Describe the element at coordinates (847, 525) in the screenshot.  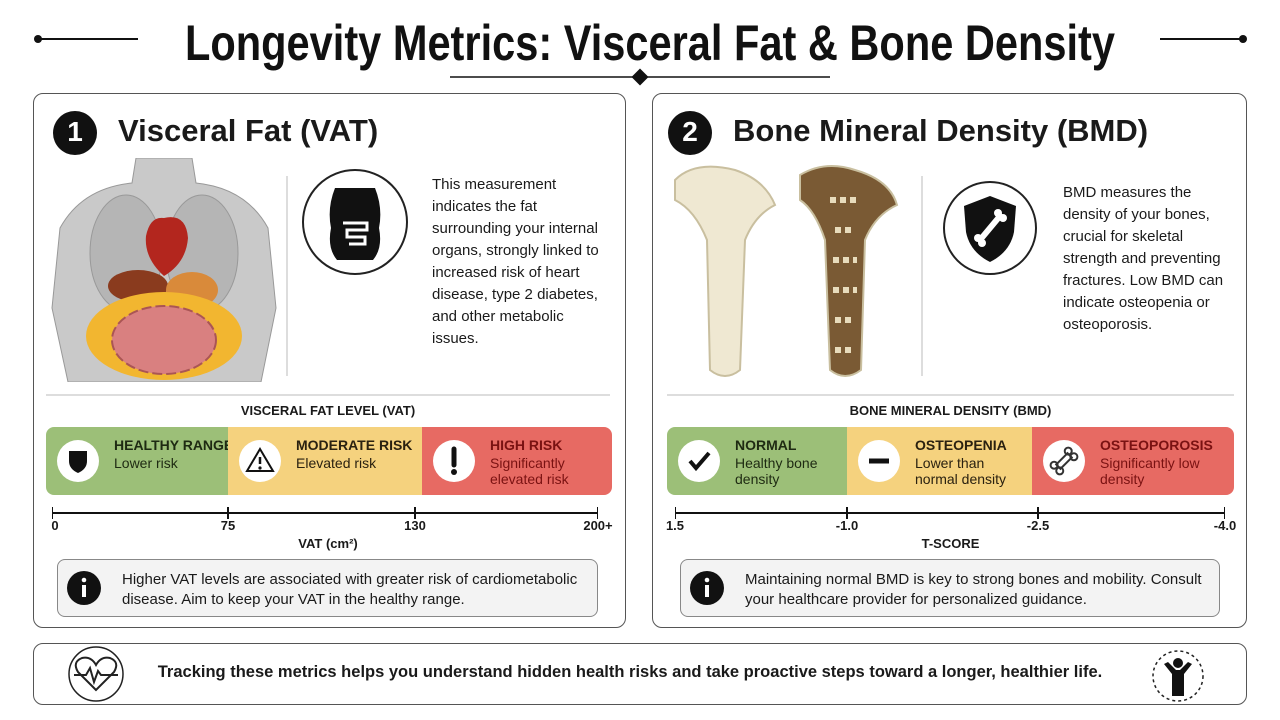
I see `tick-label: -1.0` at that location.